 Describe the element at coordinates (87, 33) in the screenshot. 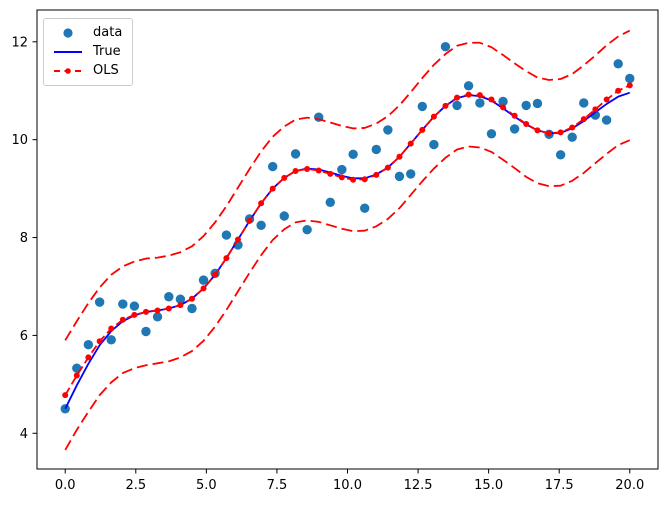

I see `legend-item-data: data` at that location.